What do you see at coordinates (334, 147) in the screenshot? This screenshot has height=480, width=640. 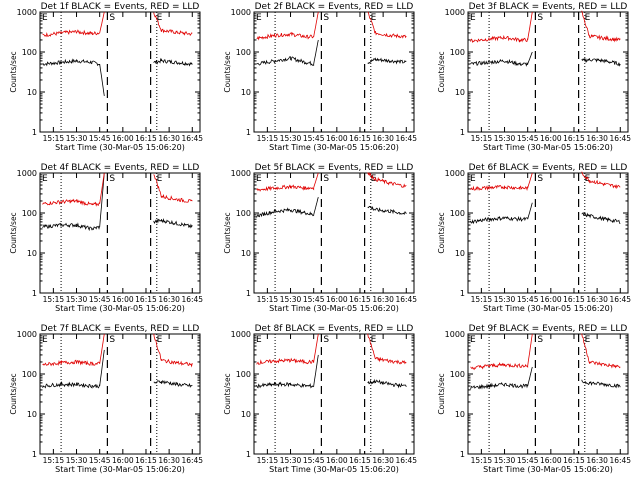 I see `x-axis-label: Start Time (30-Mar-05 15:06:20)` at bounding box center [334, 147].